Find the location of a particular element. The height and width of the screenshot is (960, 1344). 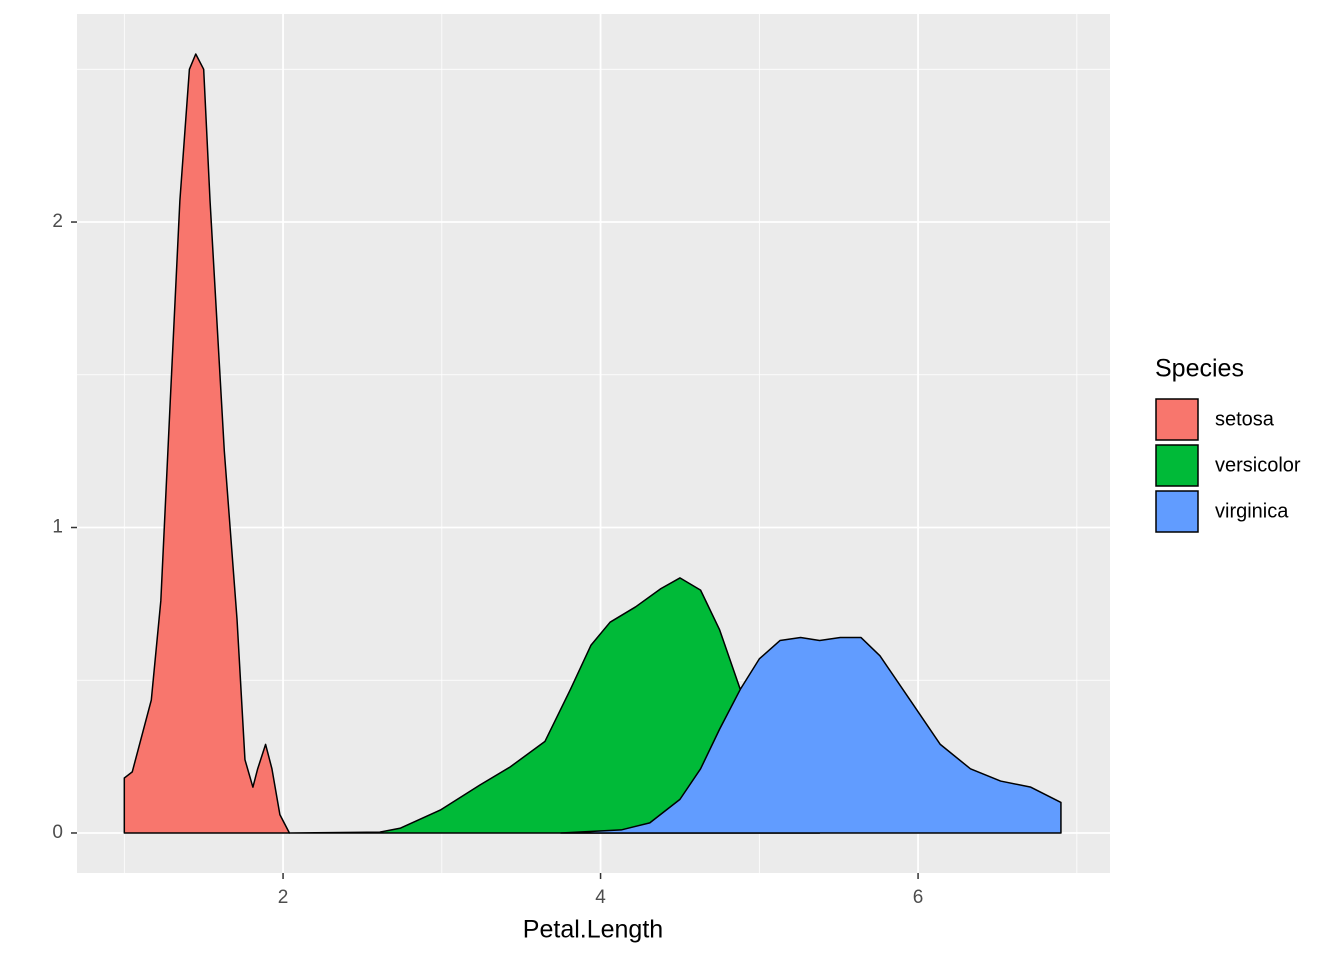

y-tick-label: 0 is located at coordinates (57, 832).